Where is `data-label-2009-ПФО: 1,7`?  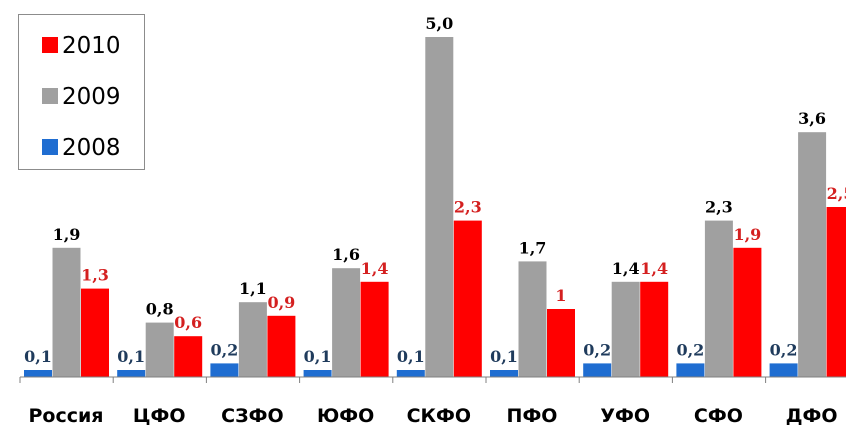
data-label-2009-ПФО: 1,7 is located at coordinates (533, 247).